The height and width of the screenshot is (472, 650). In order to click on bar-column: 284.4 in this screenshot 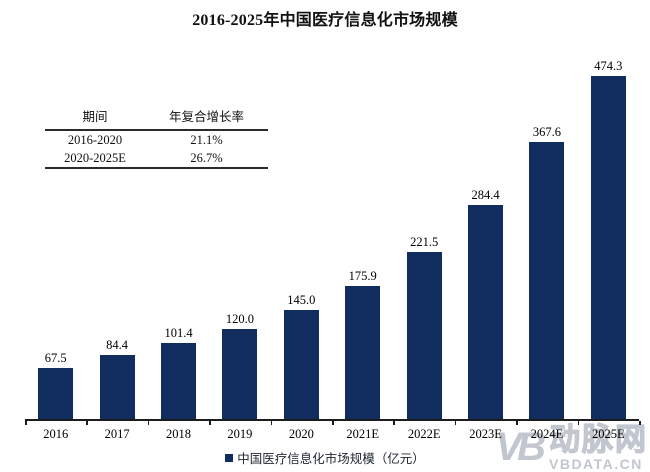, I will do `click(485, 239)`.